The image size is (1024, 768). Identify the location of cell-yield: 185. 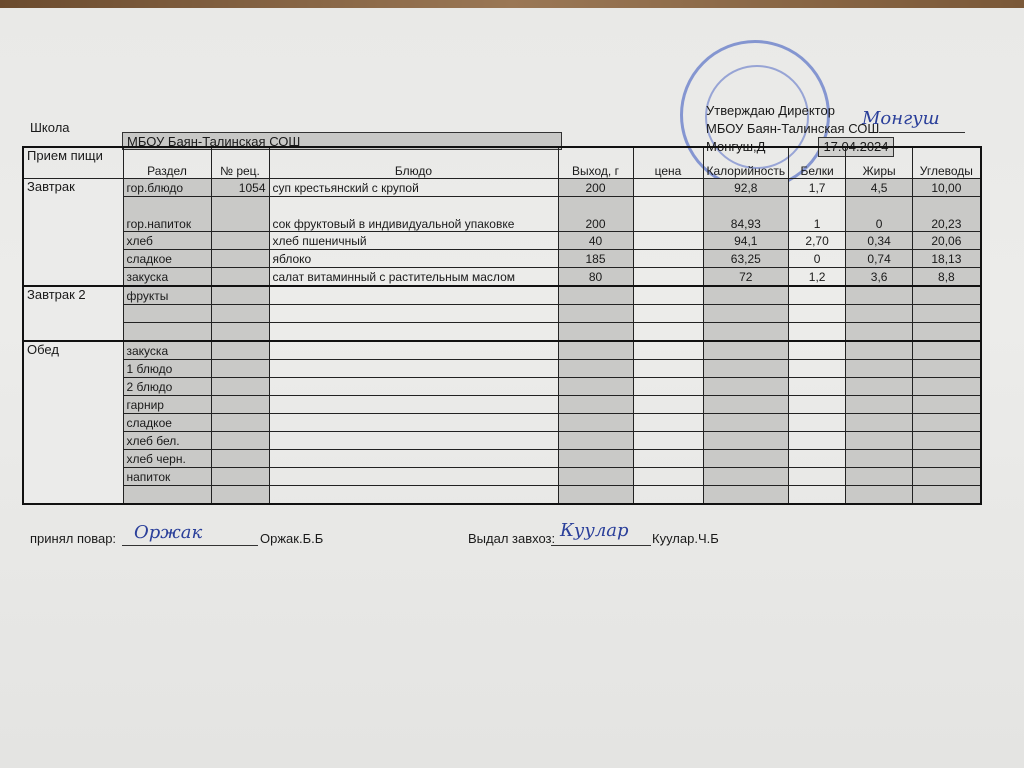
(595, 258).